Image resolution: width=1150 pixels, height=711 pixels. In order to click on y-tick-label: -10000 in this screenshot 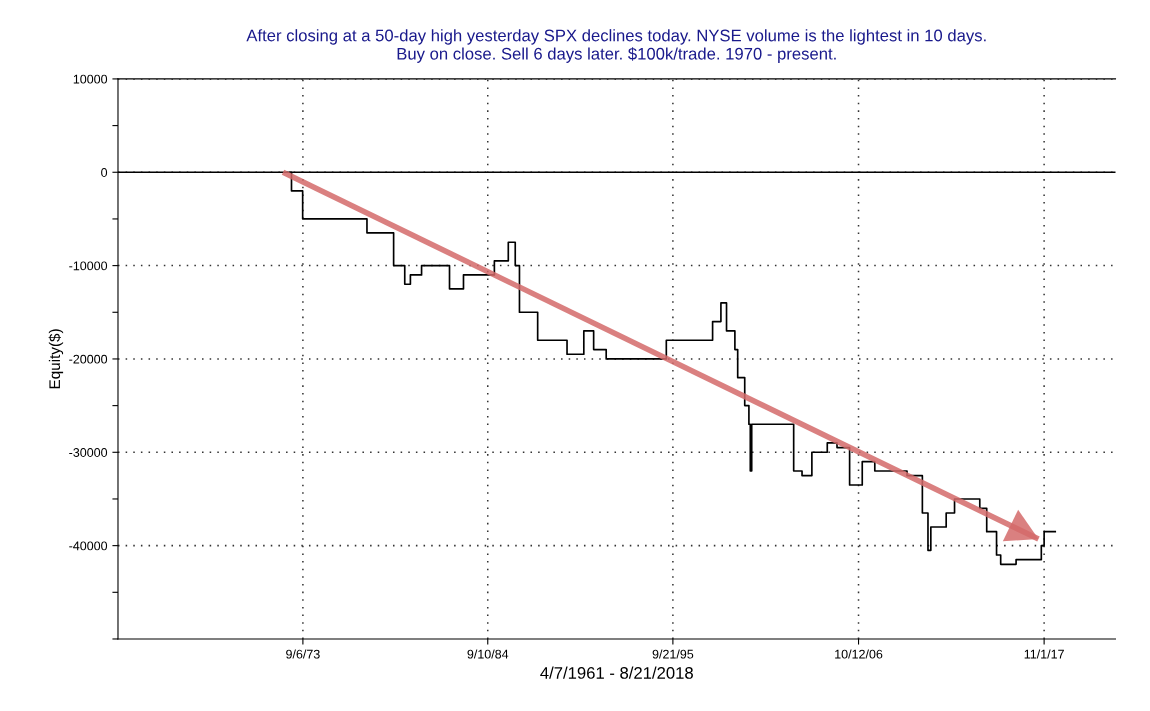, I will do `click(88, 266)`.